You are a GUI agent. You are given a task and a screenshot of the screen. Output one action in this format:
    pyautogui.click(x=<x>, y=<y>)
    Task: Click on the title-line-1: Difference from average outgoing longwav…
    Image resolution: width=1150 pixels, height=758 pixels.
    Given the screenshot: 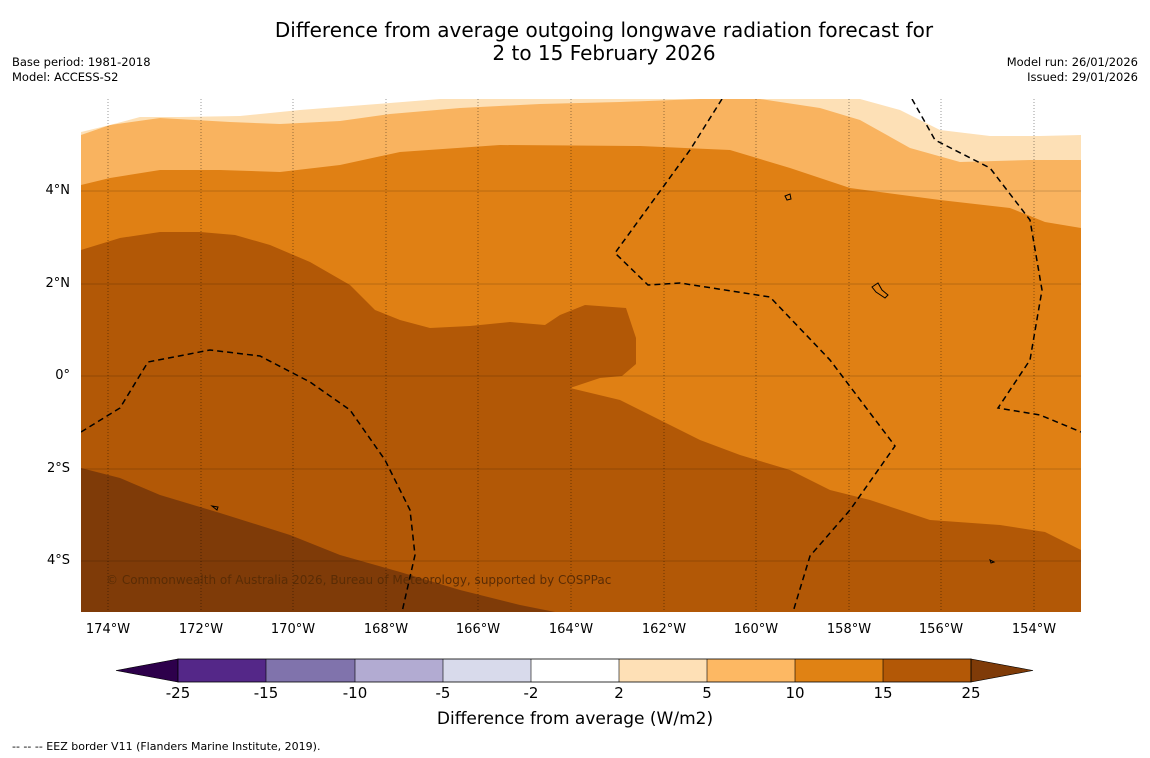 What is the action you would take?
    pyautogui.click(x=604, y=30)
    